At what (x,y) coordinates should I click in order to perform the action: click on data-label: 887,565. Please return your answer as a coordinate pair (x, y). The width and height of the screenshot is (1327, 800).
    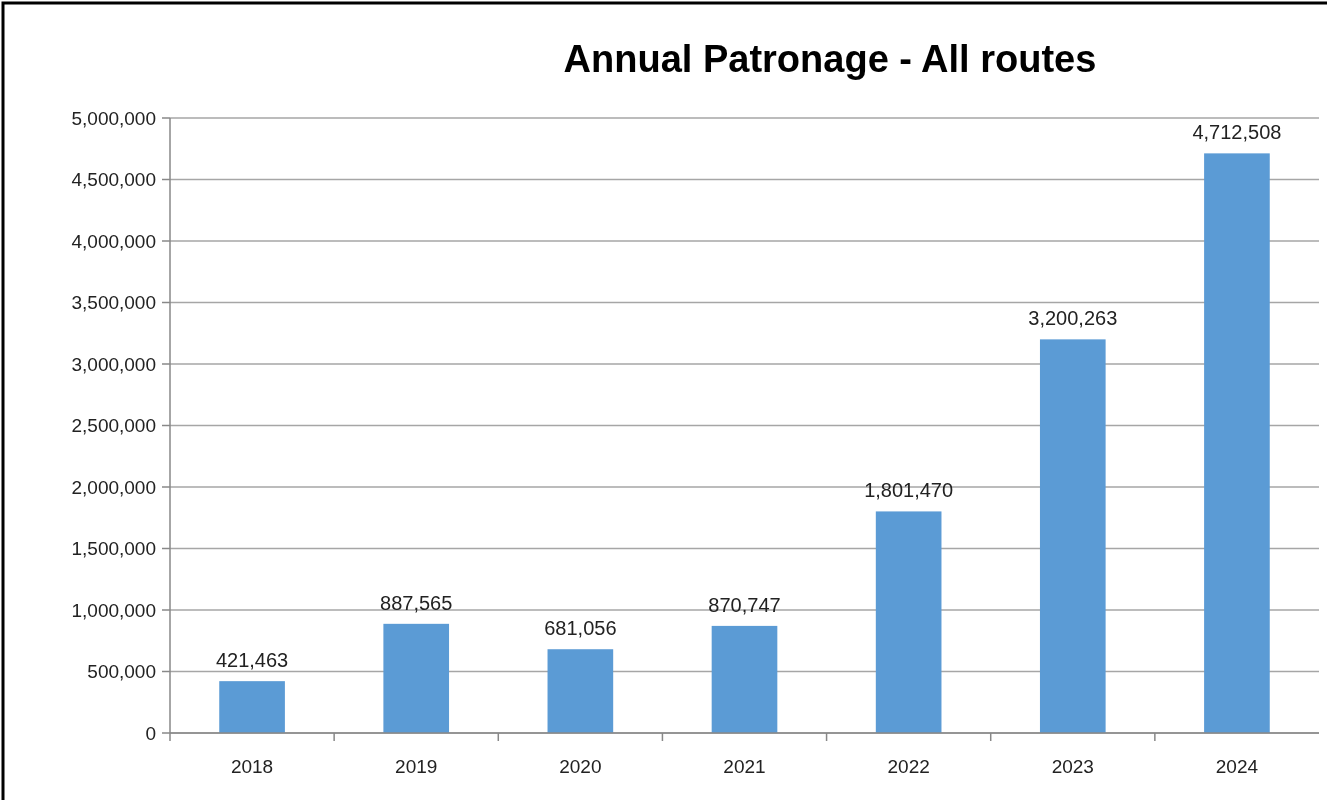
    Looking at the image, I should click on (416, 602).